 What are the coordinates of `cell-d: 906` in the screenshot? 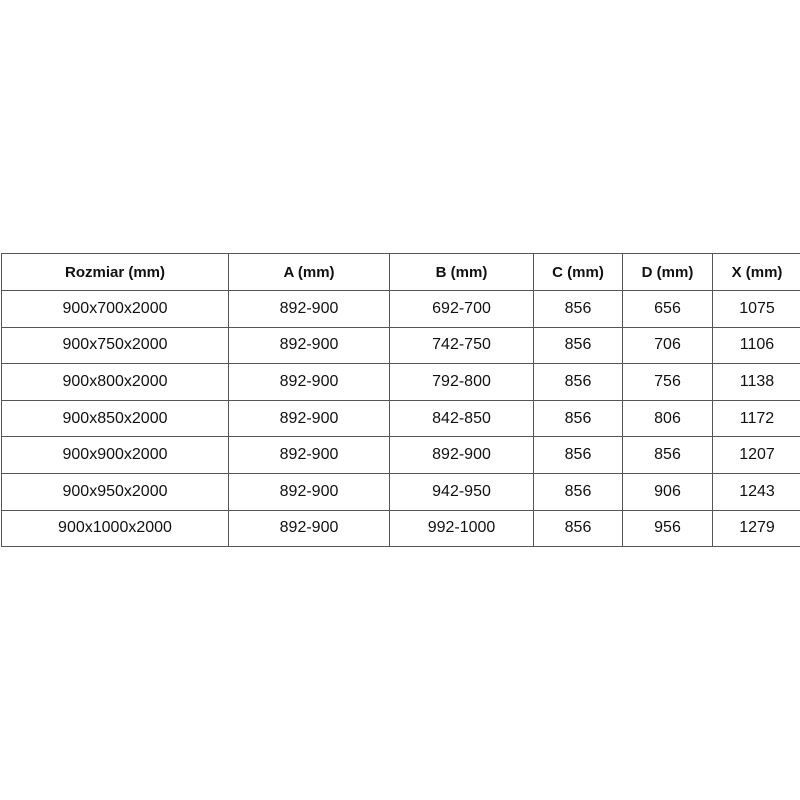 It's located at (667, 491).